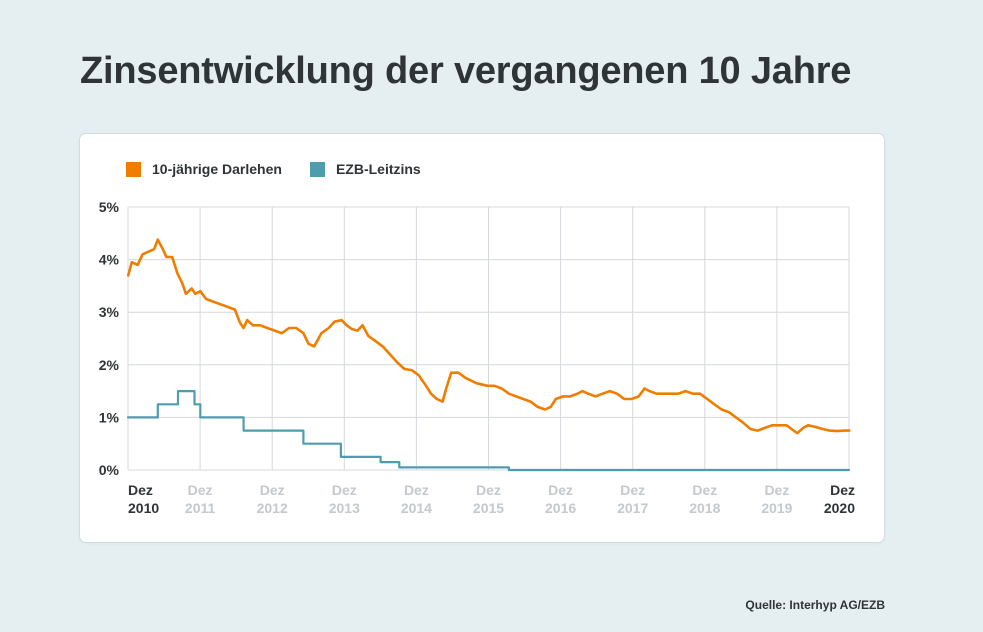 Image resolution: width=983 pixels, height=632 pixels. I want to click on chart-legend: 10-jährige Darlehen EZB-Leitzins, so click(287, 169).